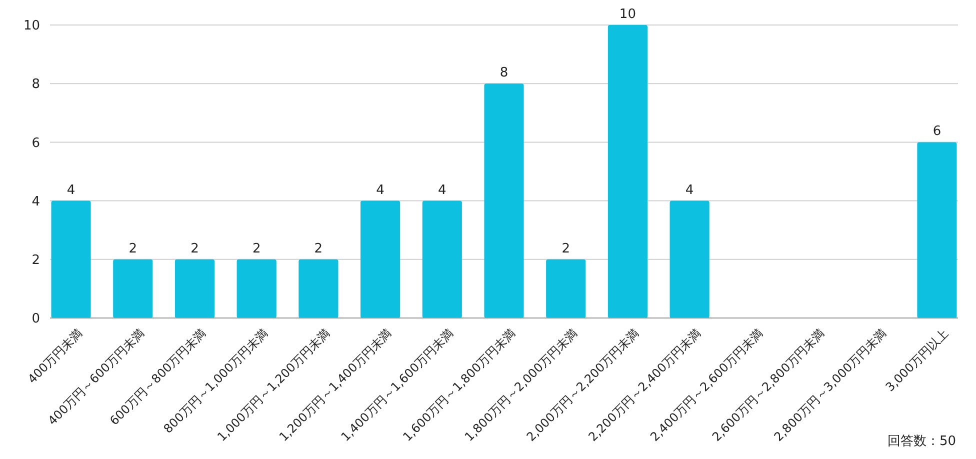  Describe the element at coordinates (36, 84) in the screenshot. I see `y-tick-label: 8` at that location.